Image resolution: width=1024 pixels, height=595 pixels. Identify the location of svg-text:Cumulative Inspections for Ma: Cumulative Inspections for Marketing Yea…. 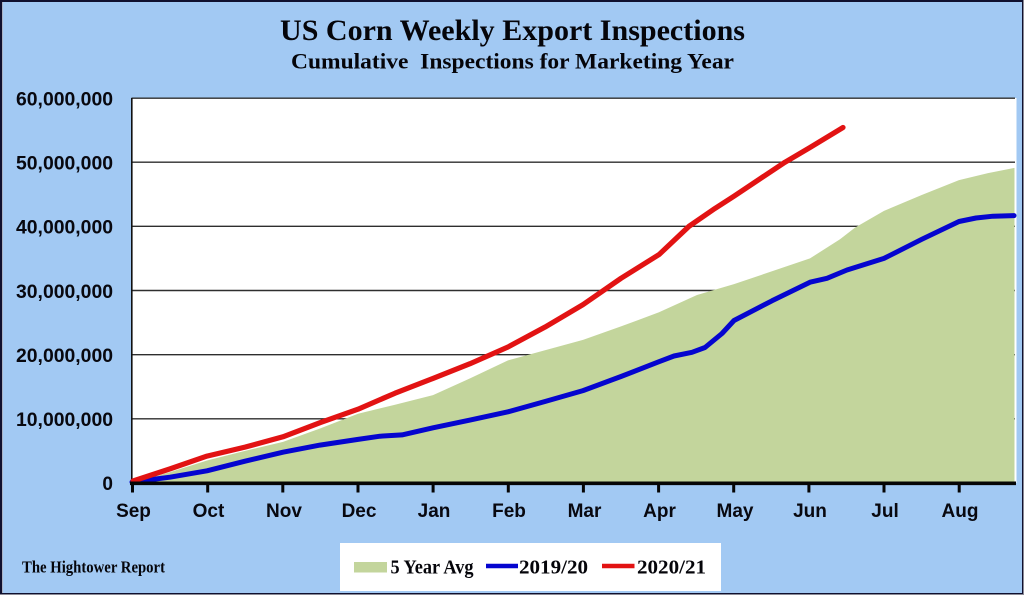
(512, 61).